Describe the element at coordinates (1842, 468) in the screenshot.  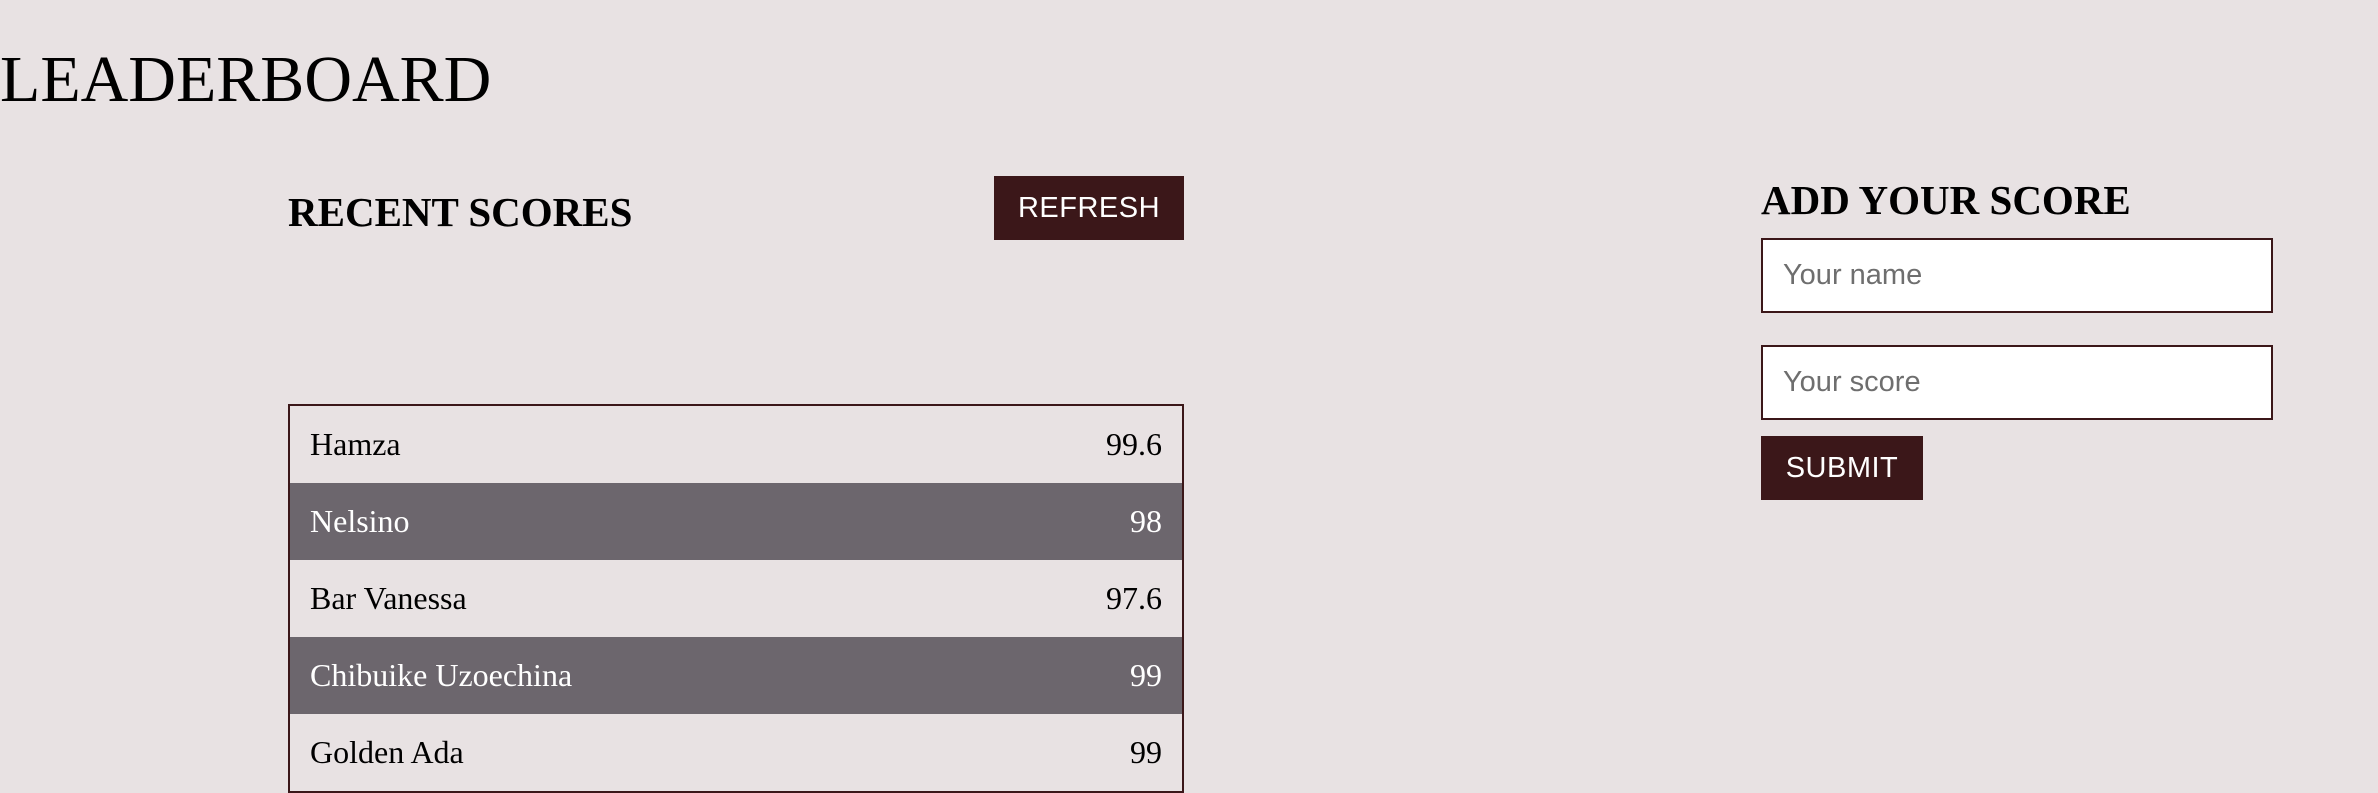
I see `submit-button: SUBMIT` at that location.